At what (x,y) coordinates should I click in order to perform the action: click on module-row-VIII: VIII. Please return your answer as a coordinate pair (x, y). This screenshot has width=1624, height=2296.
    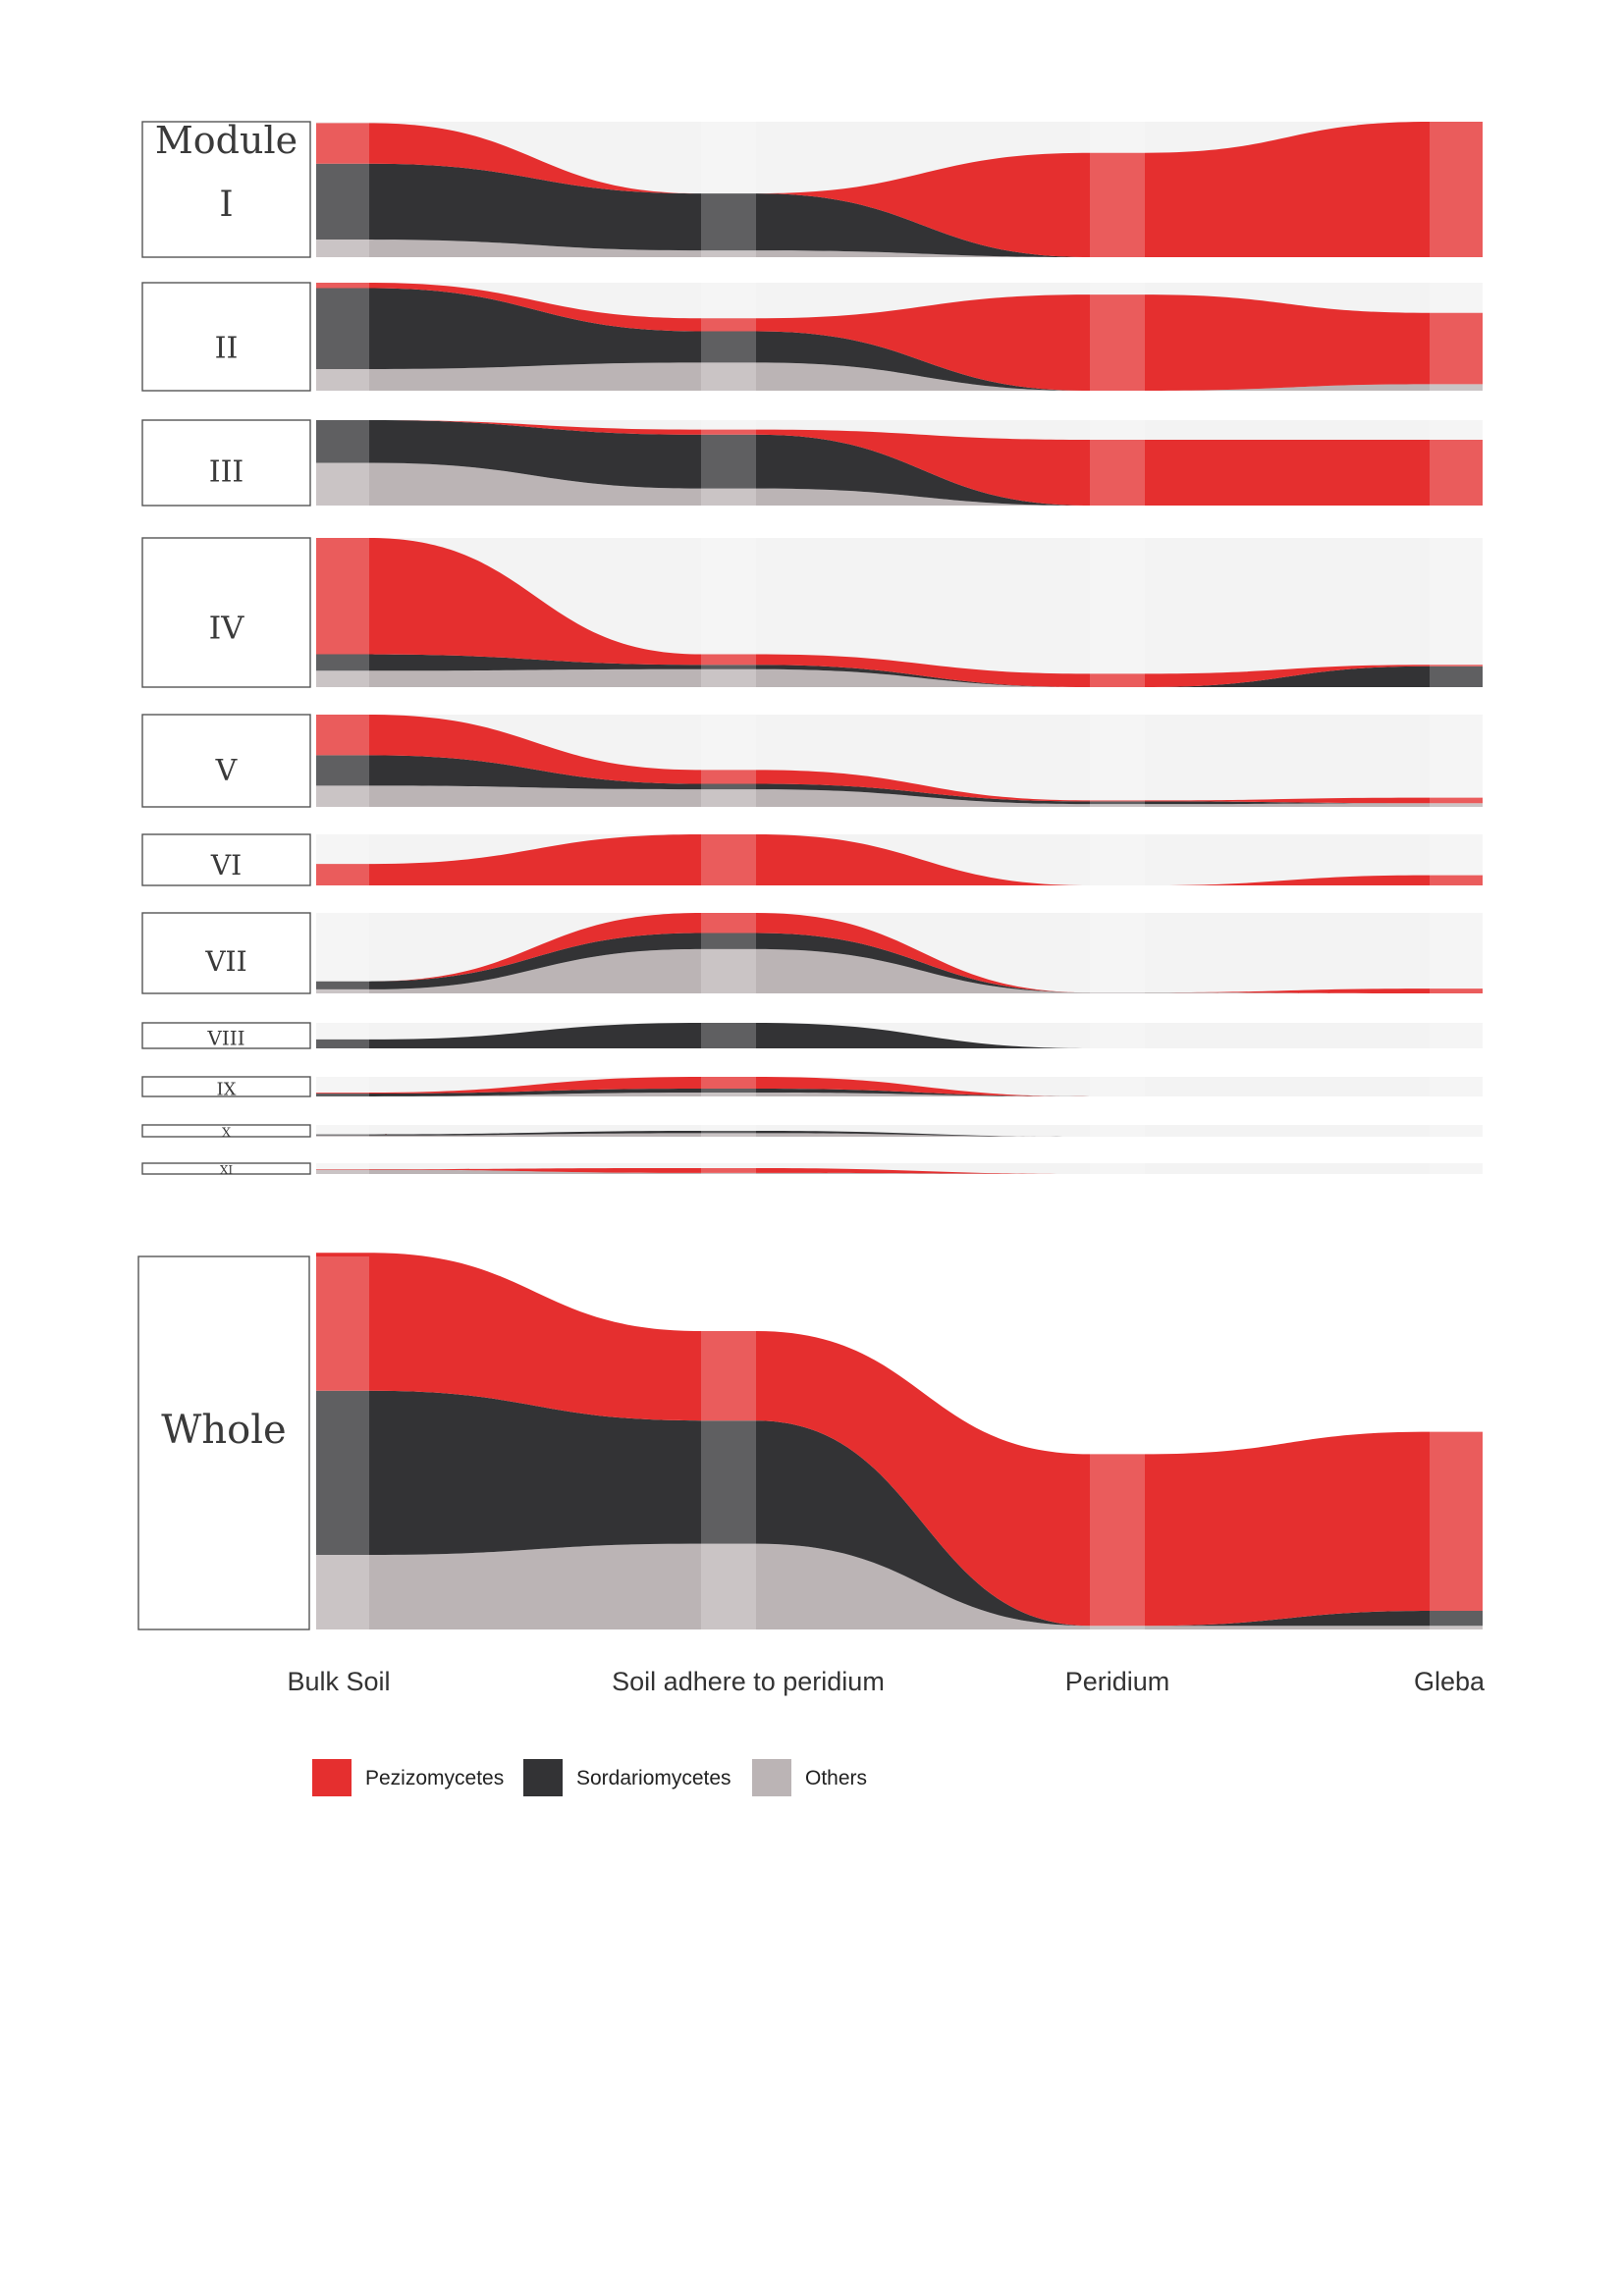
    Looking at the image, I should click on (812, 1036).